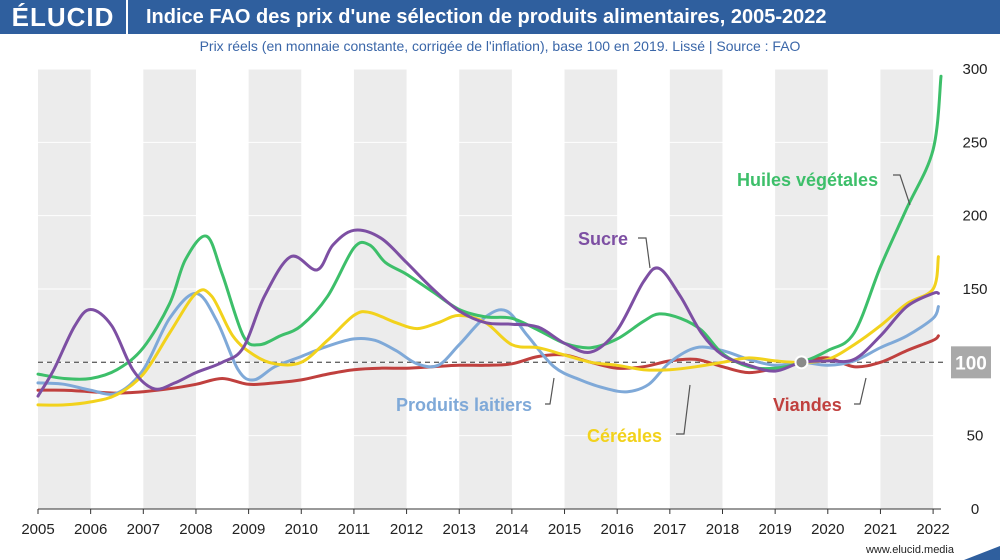  I want to click on x-tick-label: 2005, so click(37, 529).